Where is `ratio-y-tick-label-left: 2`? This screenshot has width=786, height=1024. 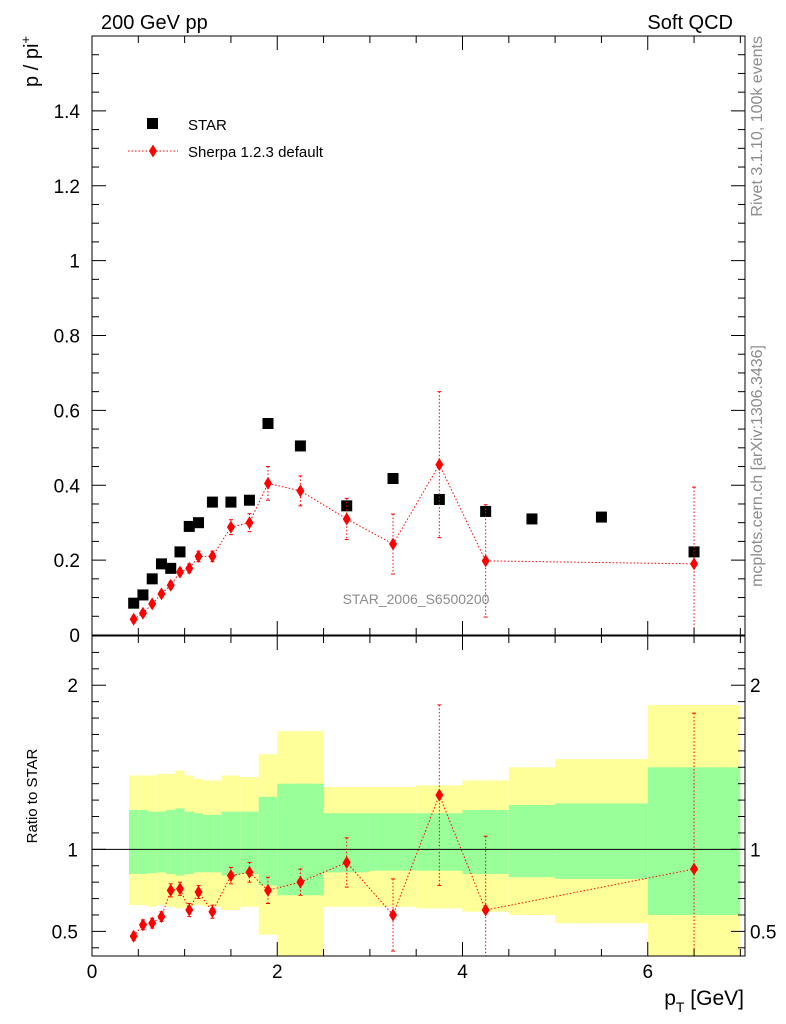
ratio-y-tick-label-left: 2 is located at coordinates (72, 686).